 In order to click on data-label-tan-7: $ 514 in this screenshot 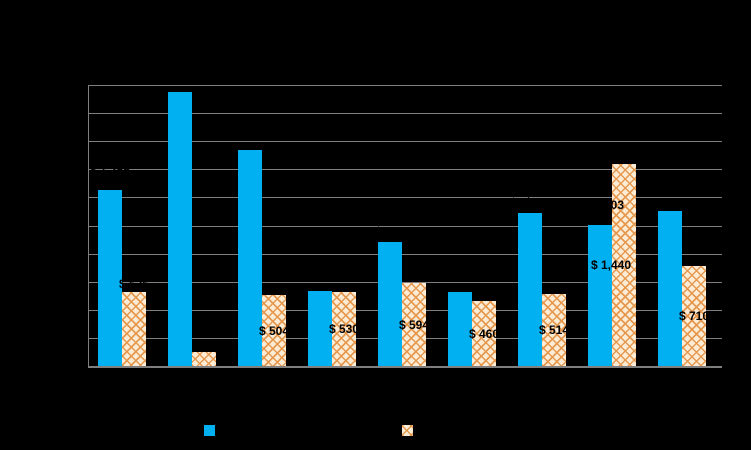, I will do `click(554, 330)`.